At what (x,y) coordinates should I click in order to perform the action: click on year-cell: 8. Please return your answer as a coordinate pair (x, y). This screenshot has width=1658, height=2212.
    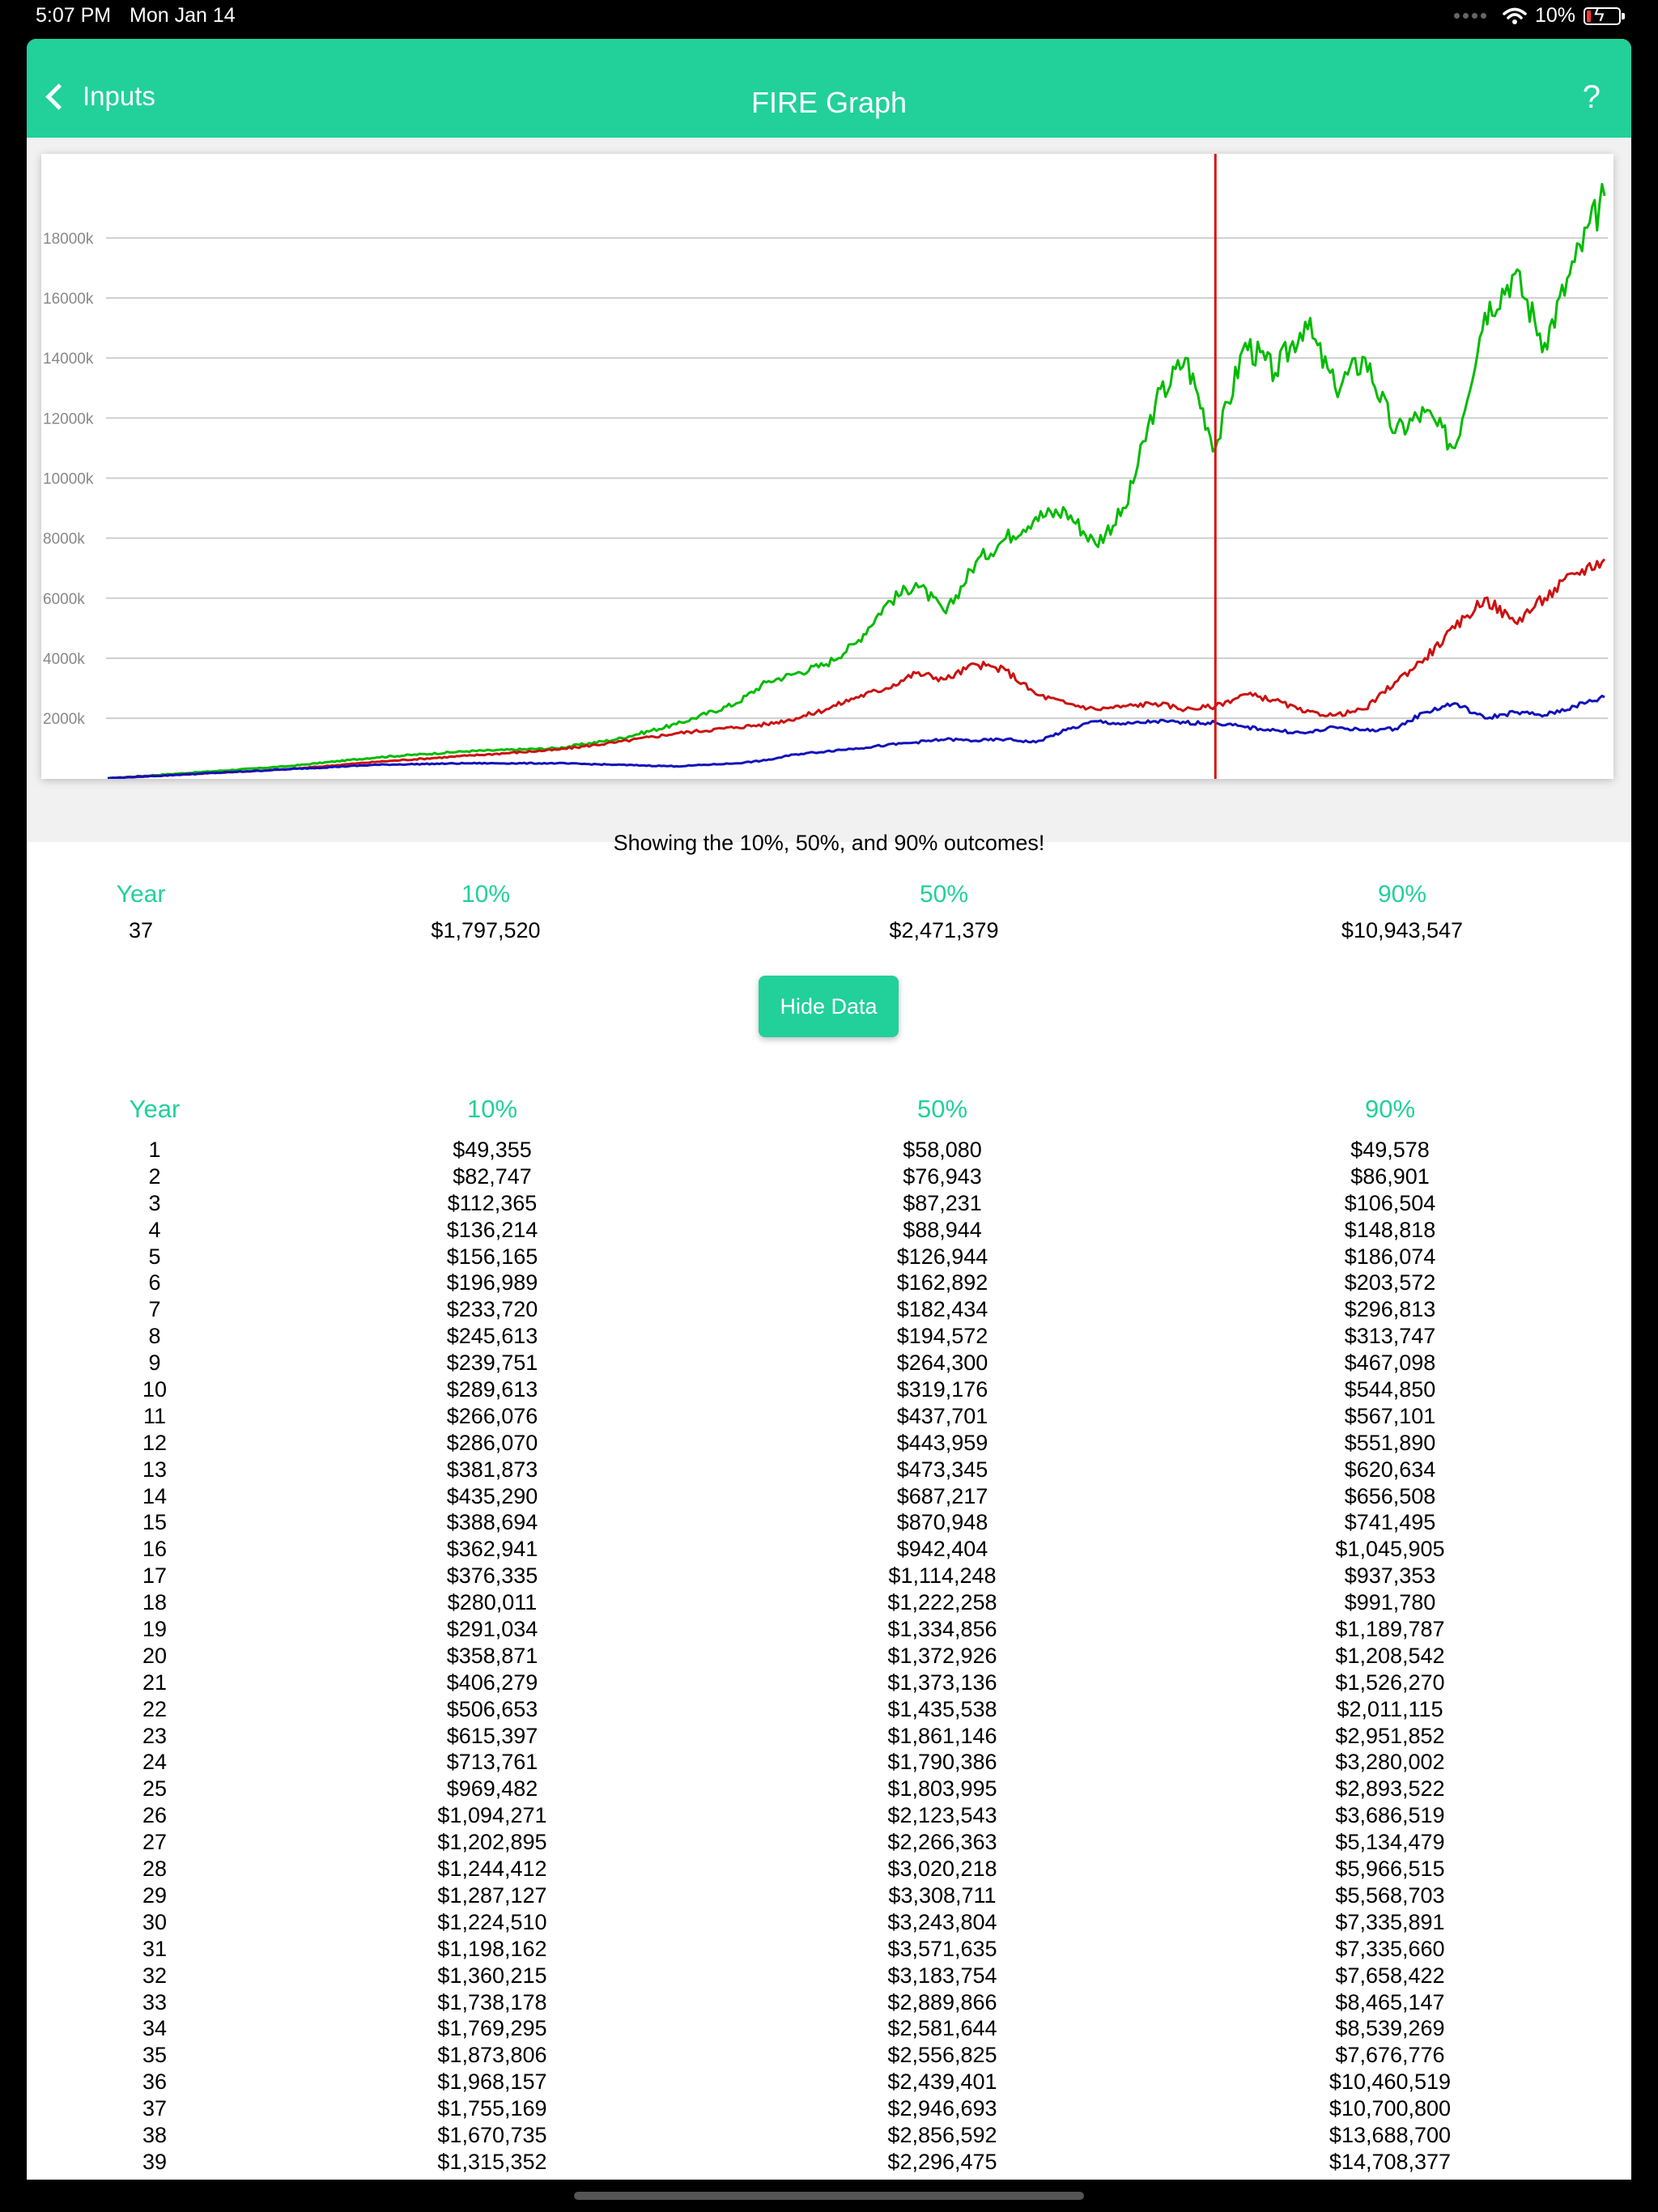
    Looking at the image, I should click on (154, 1337).